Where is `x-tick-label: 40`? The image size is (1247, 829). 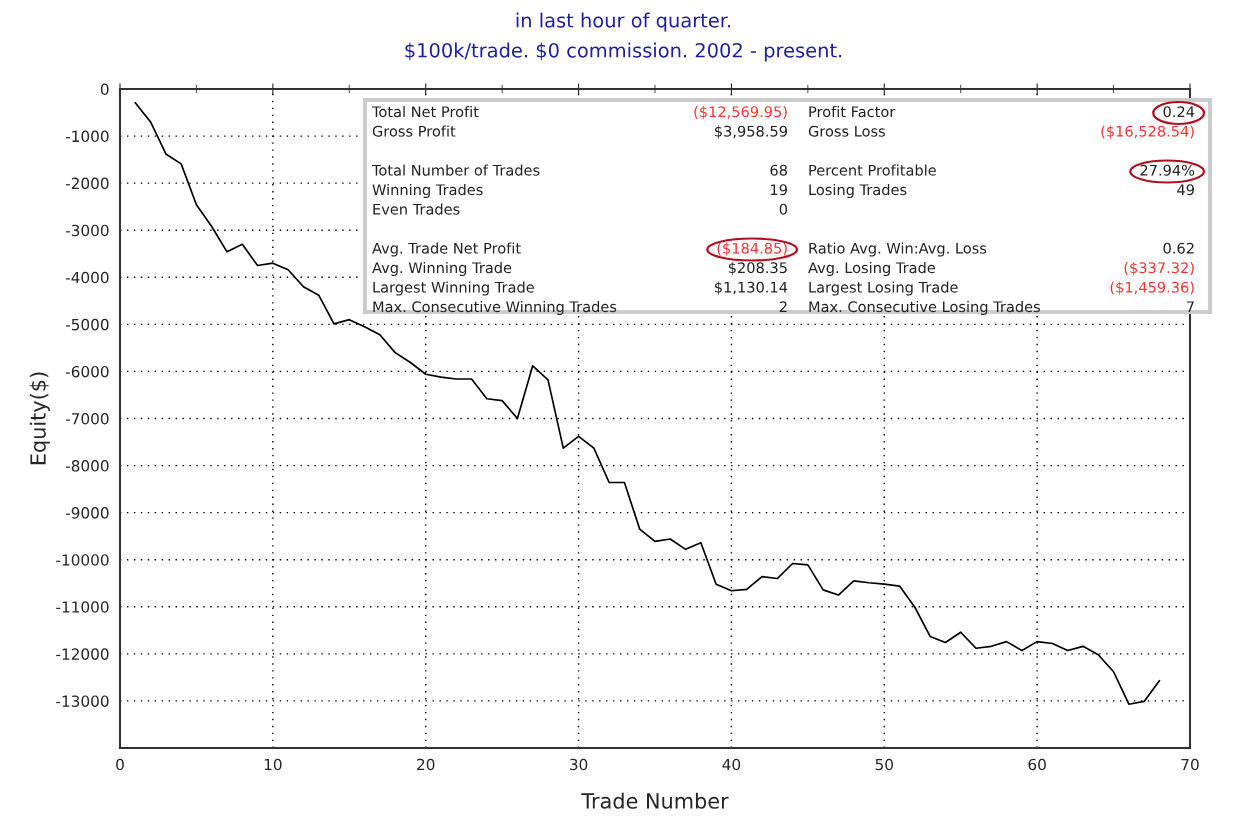 x-tick-label: 40 is located at coordinates (731, 764).